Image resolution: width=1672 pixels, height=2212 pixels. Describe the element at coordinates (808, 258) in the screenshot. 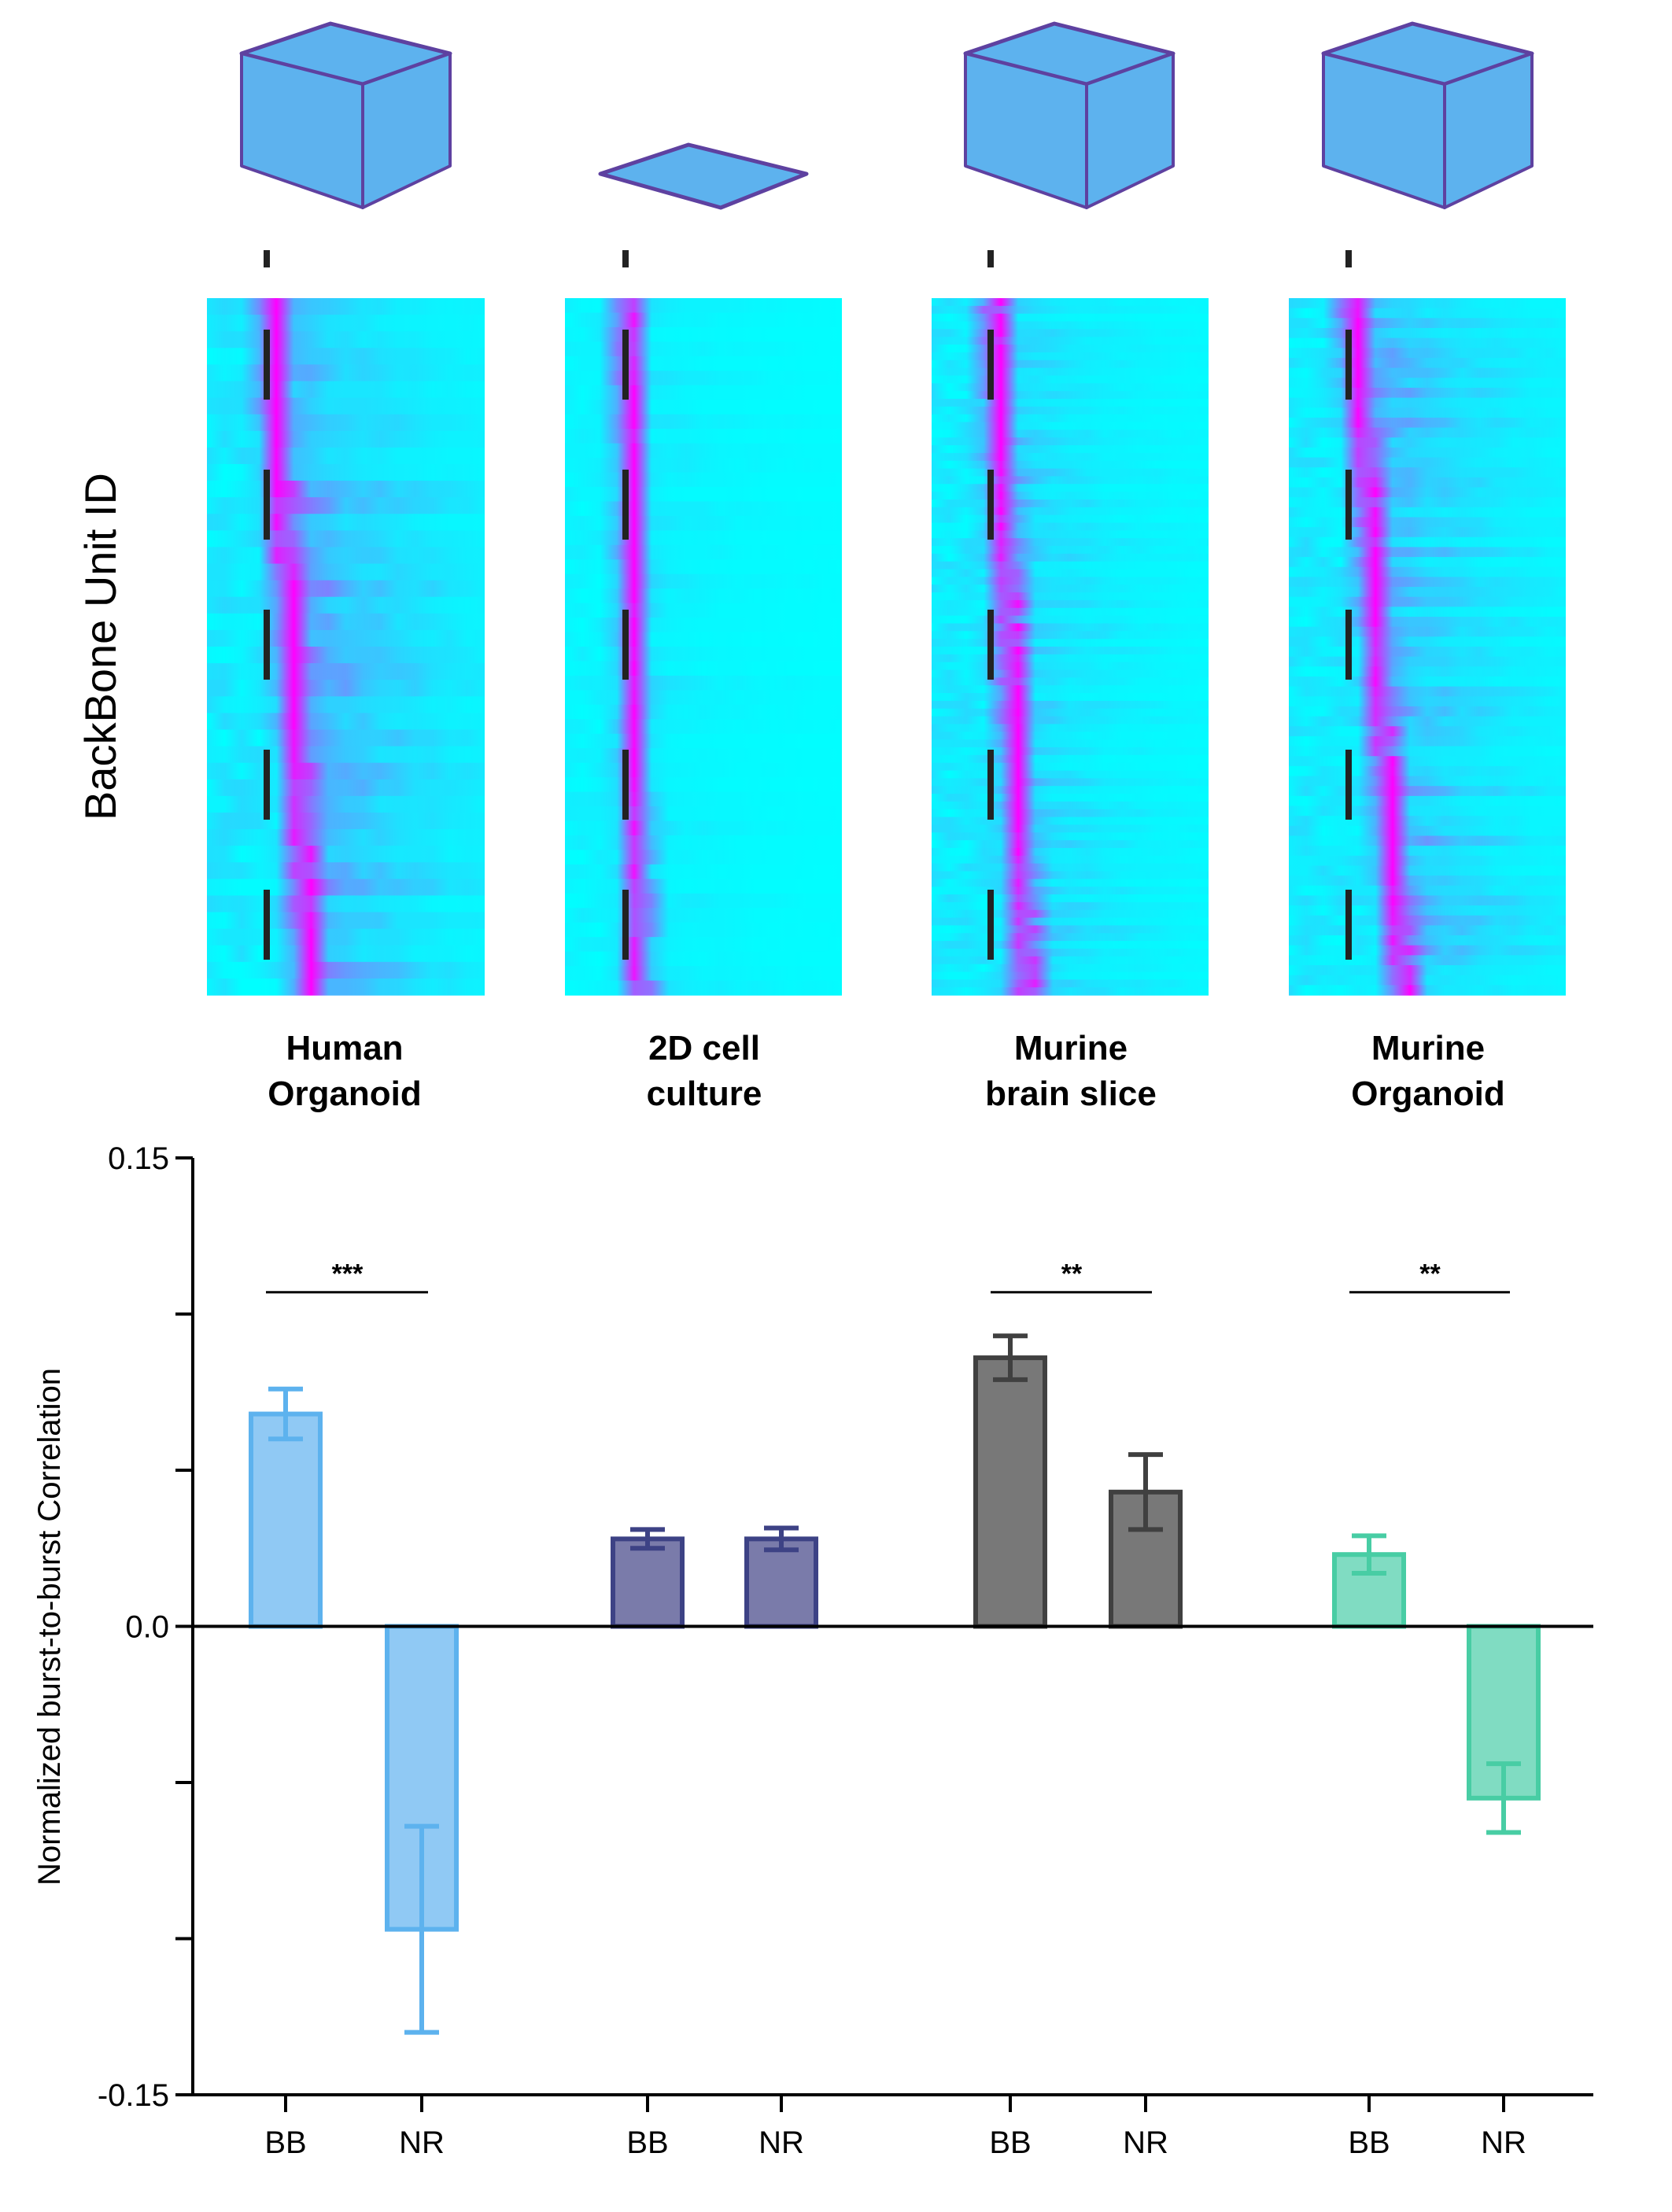

I see `reference-marks` at that location.